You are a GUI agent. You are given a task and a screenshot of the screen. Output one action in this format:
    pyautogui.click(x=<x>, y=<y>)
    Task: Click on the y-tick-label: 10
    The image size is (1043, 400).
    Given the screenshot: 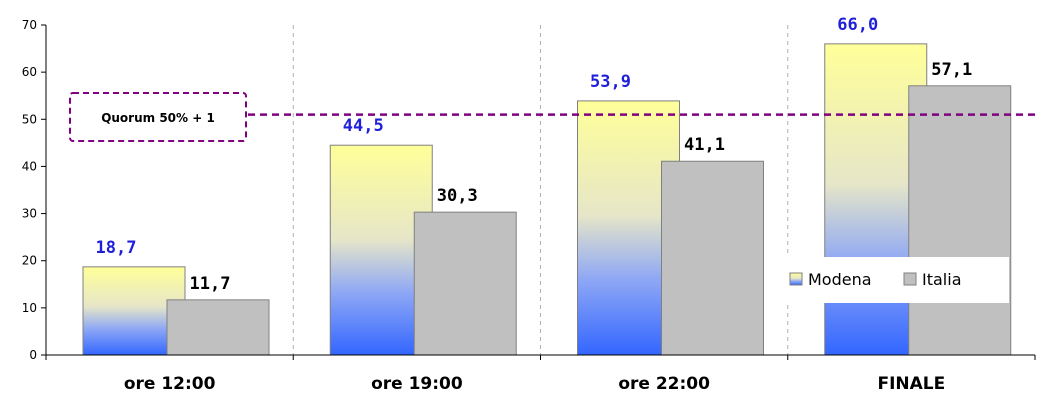 What is the action you would take?
    pyautogui.click(x=29, y=308)
    